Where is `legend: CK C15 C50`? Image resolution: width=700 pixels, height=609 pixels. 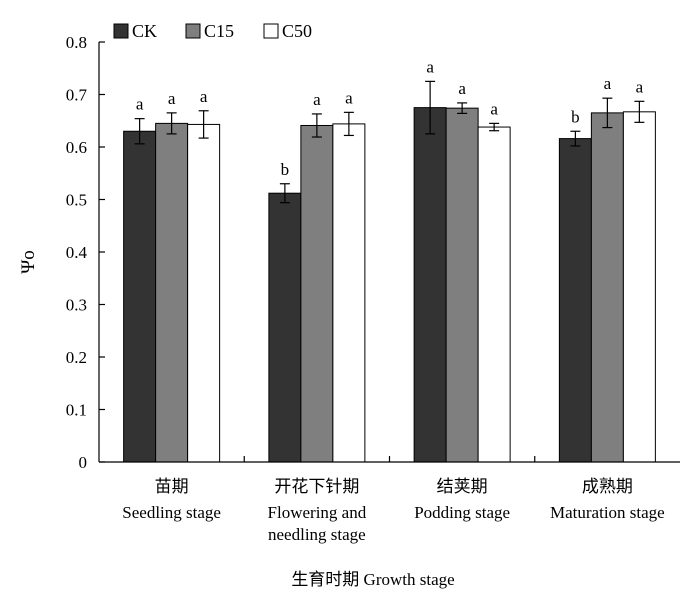 legend: CK C15 C50 is located at coordinates (212, 31).